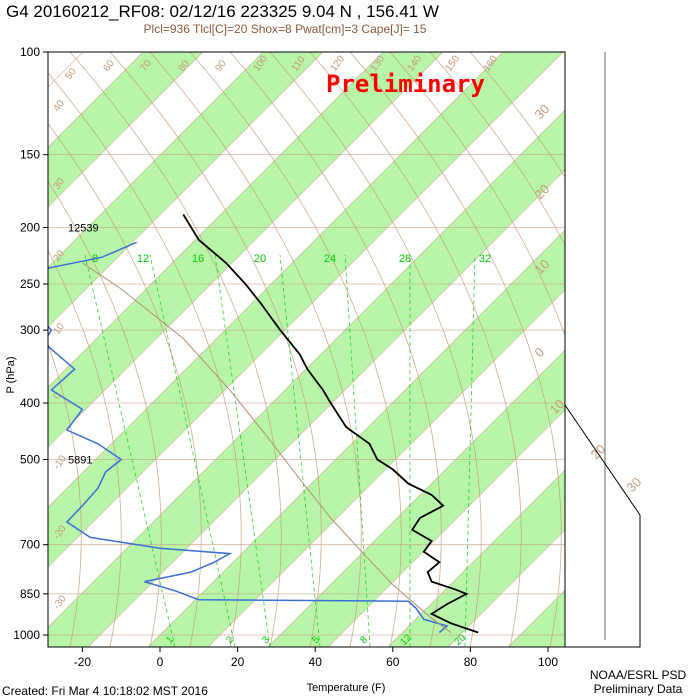 This screenshot has height=700, width=700. What do you see at coordinates (59, 329) in the screenshot?
I see `isotherm-label: 10` at bounding box center [59, 329].